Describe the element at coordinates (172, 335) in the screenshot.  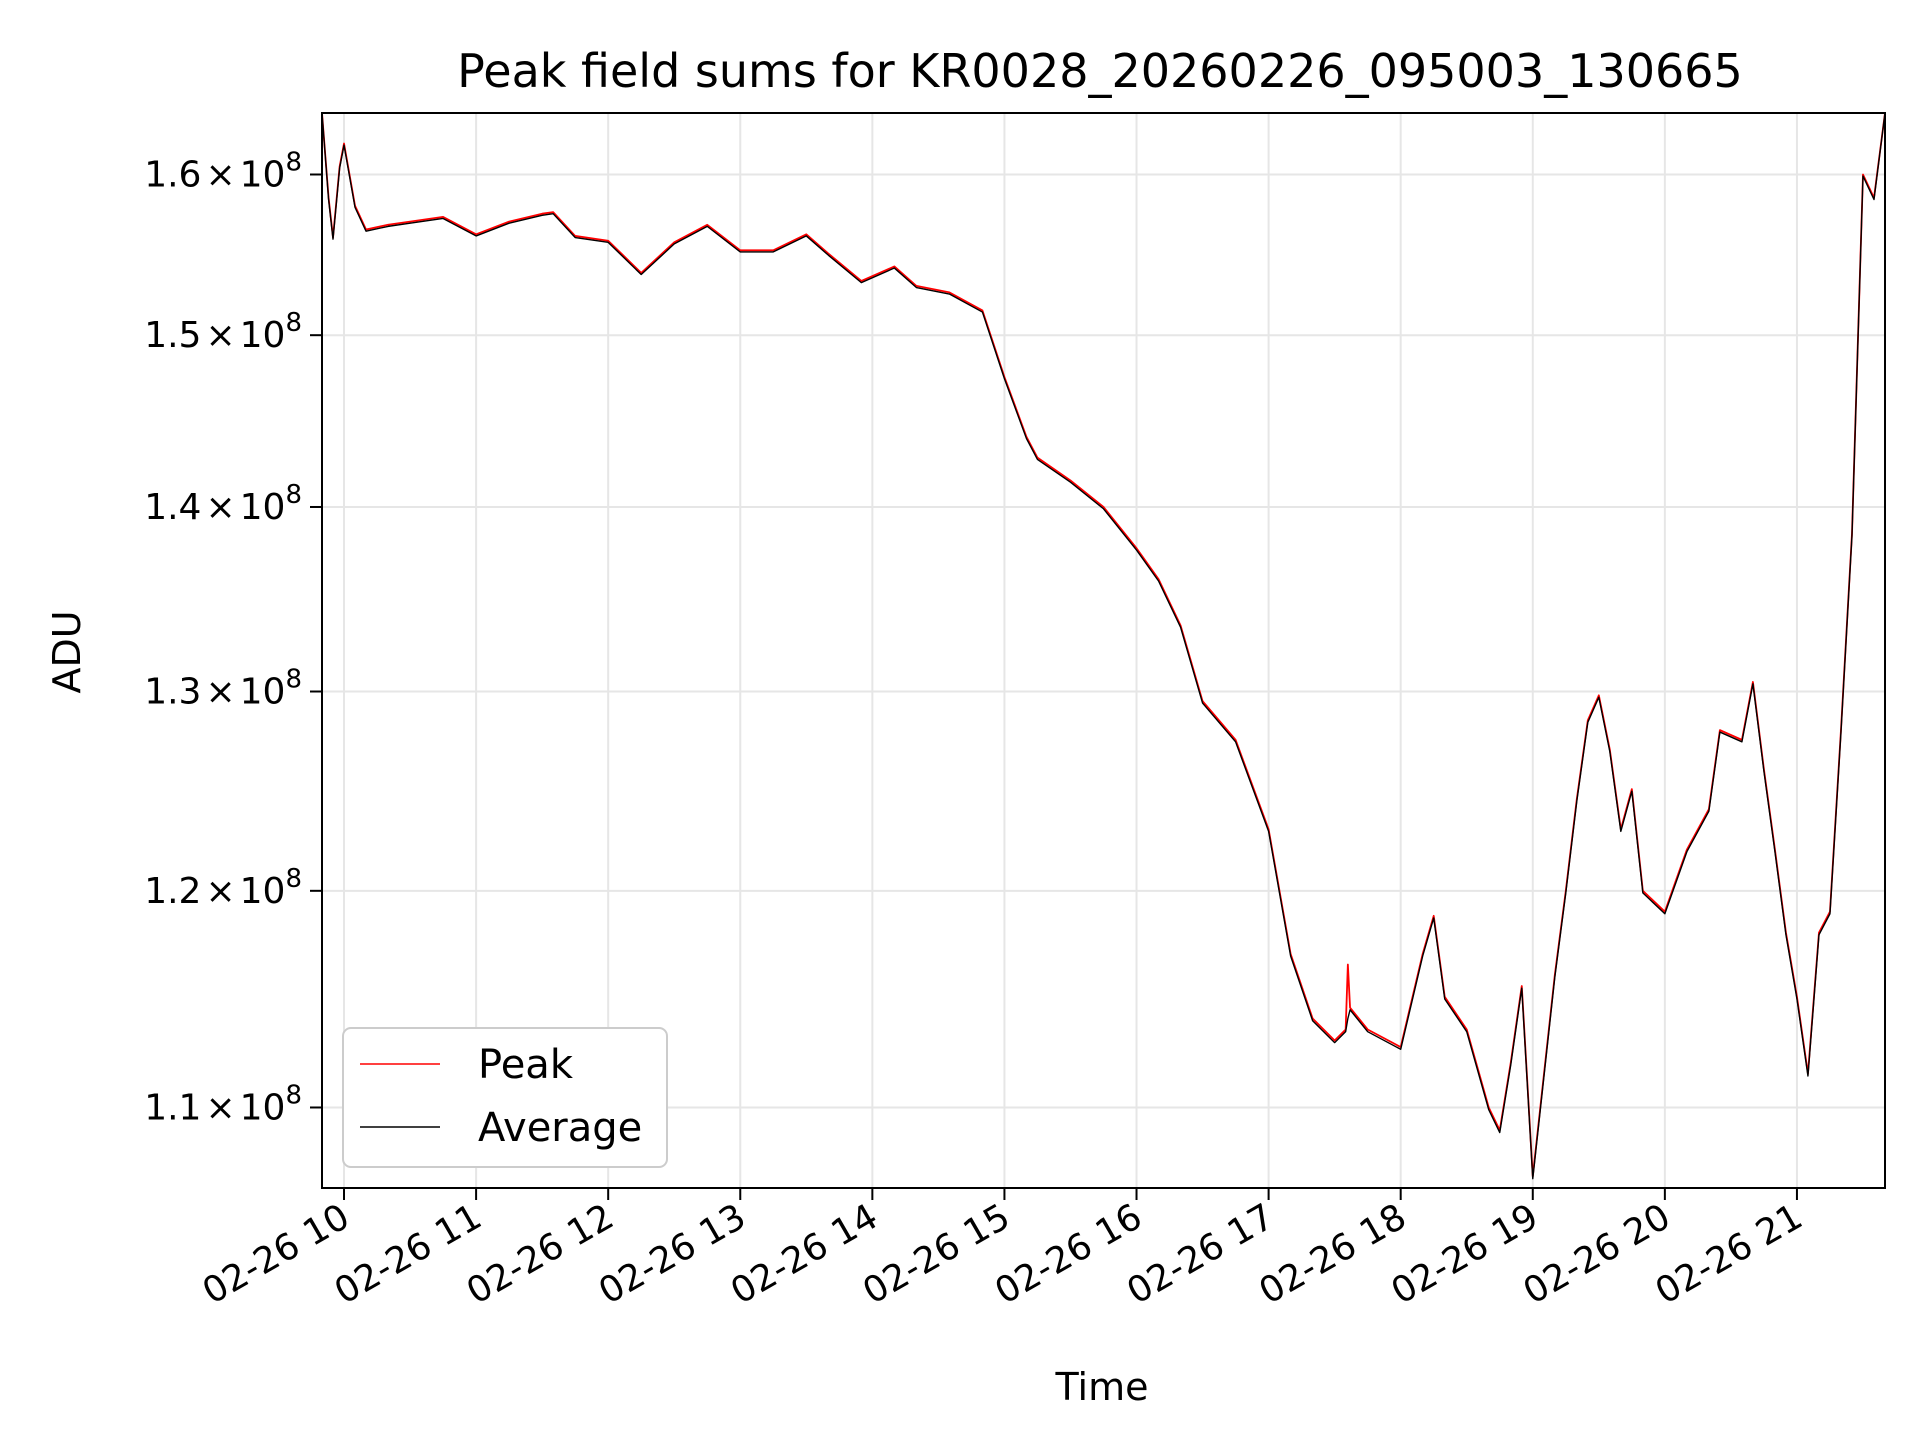
I see `y-tick-mantissa-4: 1.5` at that location.